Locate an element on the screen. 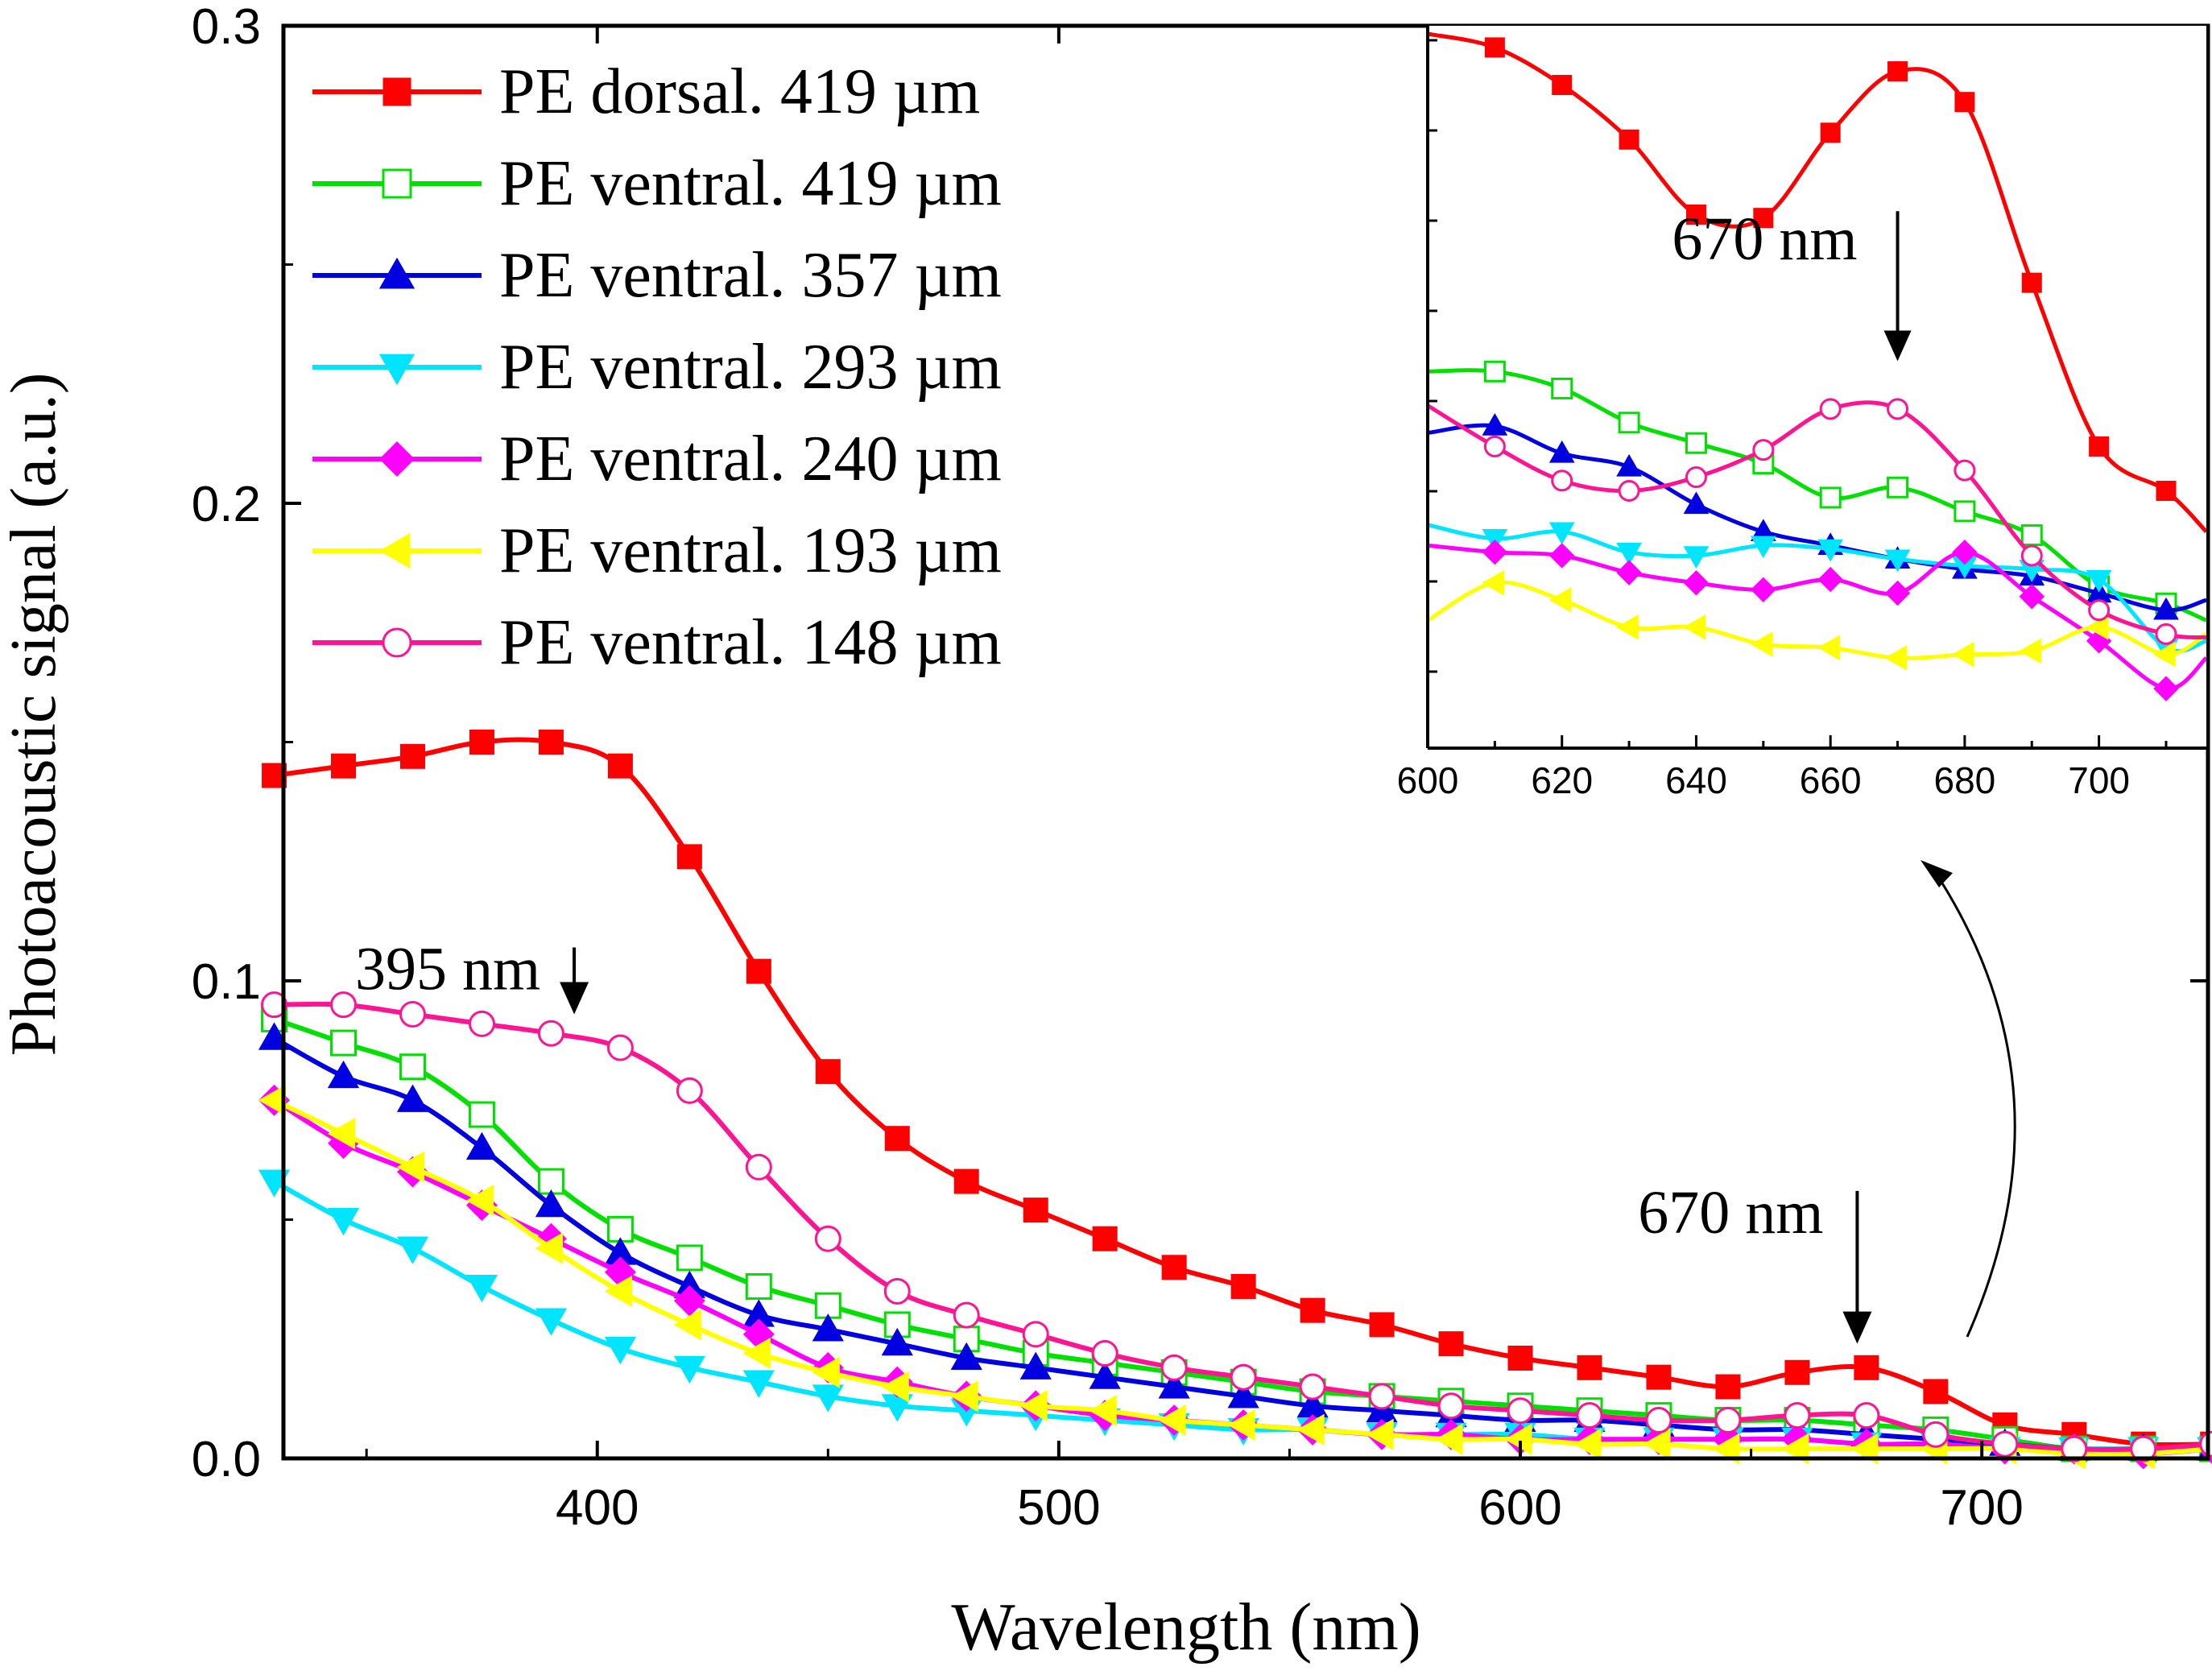 This screenshot has width=2212, height=1671. annotation-395-nm: 395 nm is located at coordinates (472, 975).